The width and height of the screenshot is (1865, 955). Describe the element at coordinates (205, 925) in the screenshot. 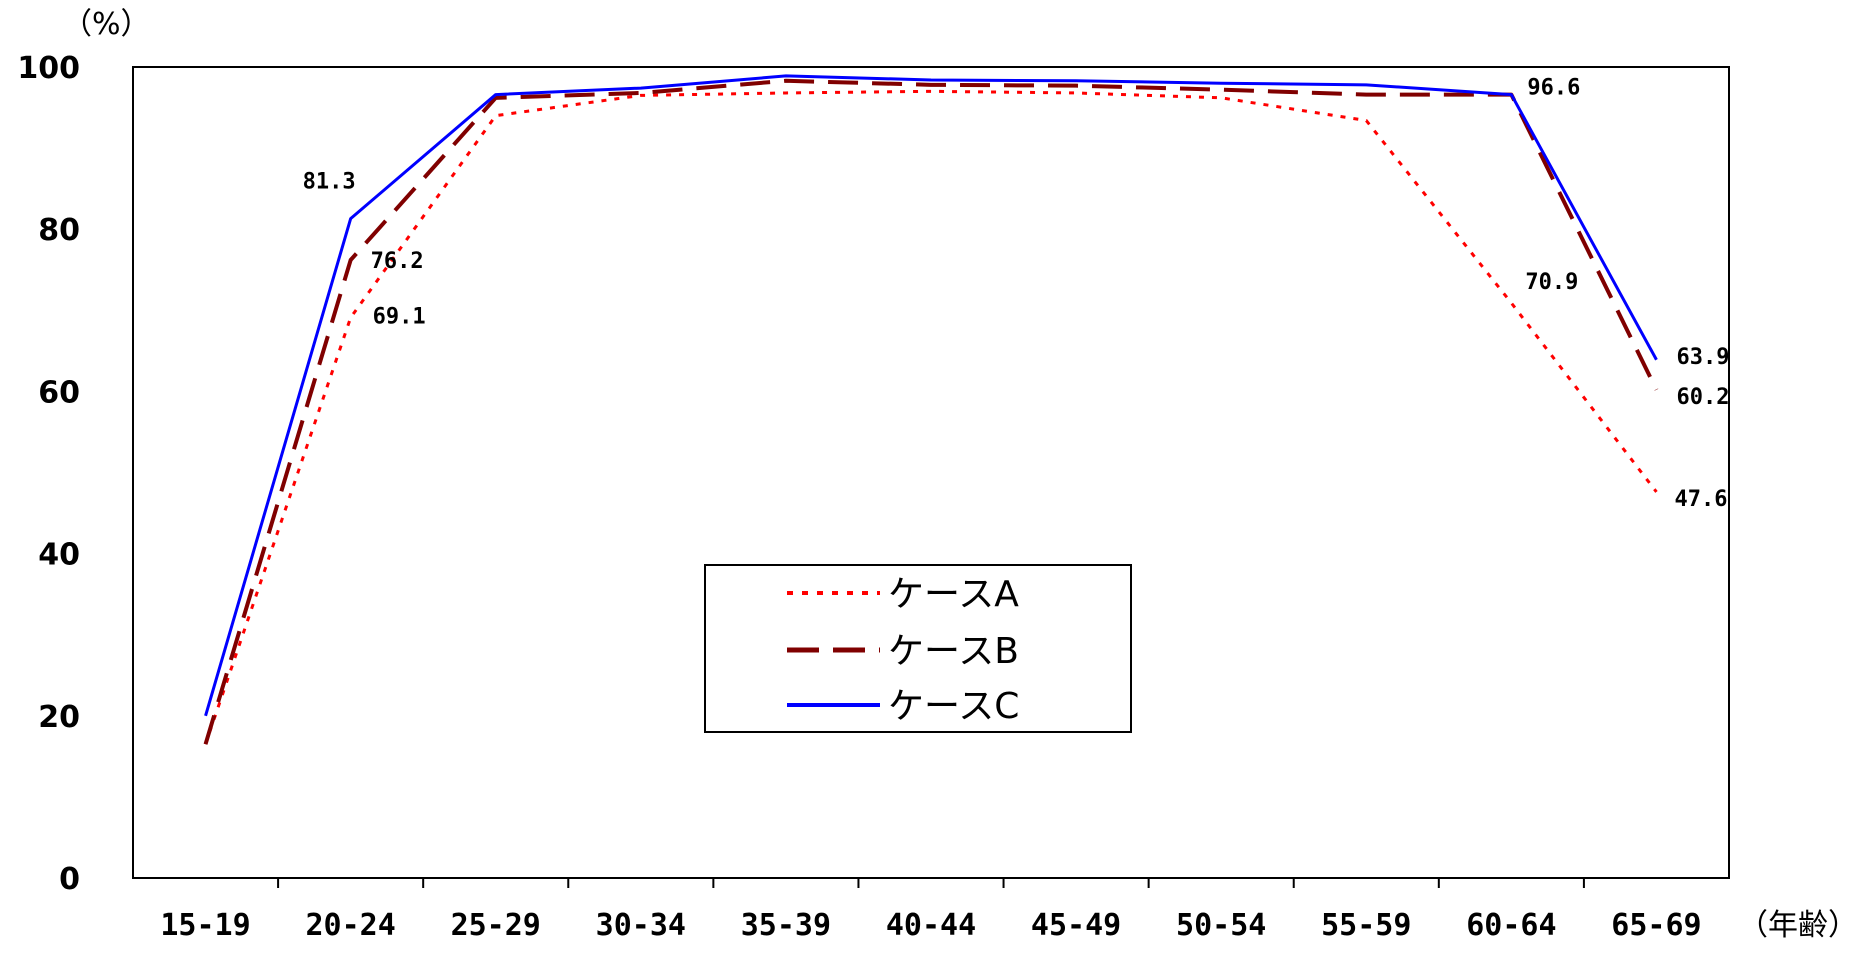

I see `x-tick-label: 15-19` at that location.